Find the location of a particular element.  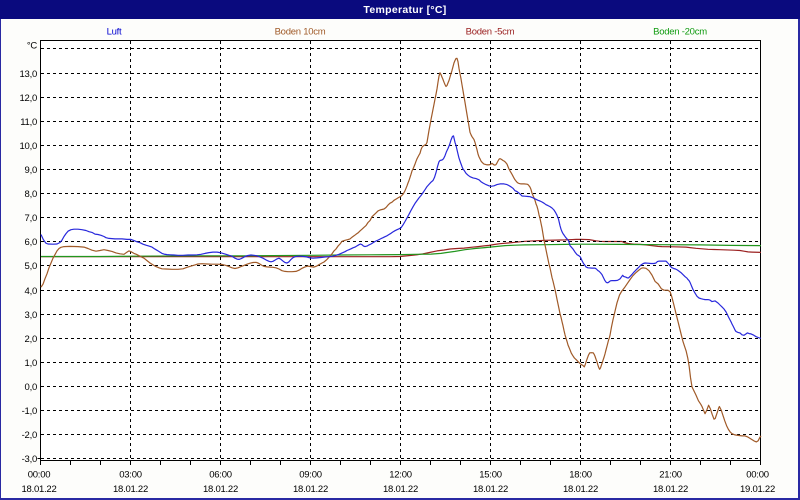

svg-text: 7,0 is located at coordinates (31, 218).